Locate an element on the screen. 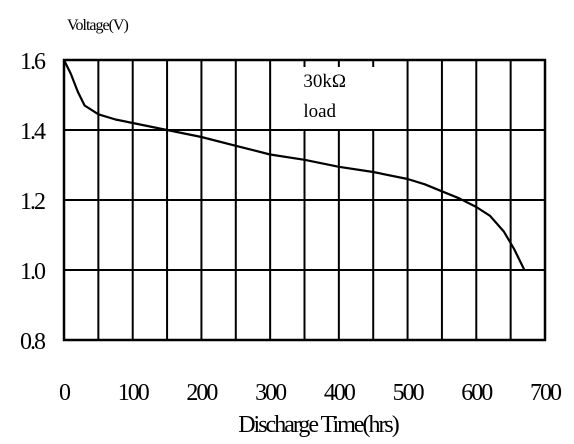 This screenshot has width=574, height=444. x-tick-label: 700 is located at coordinates (546, 393).